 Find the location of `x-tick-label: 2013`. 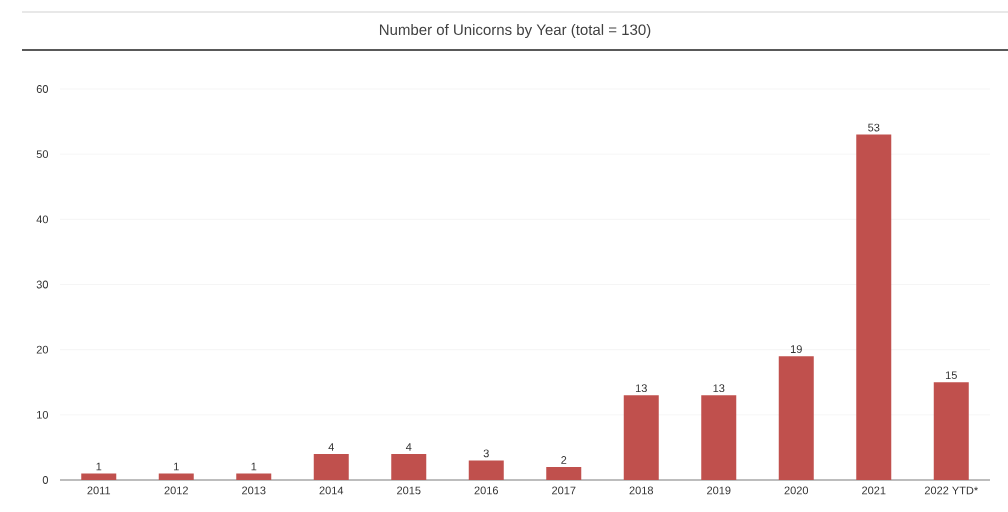

x-tick-label: 2013 is located at coordinates (254, 490).